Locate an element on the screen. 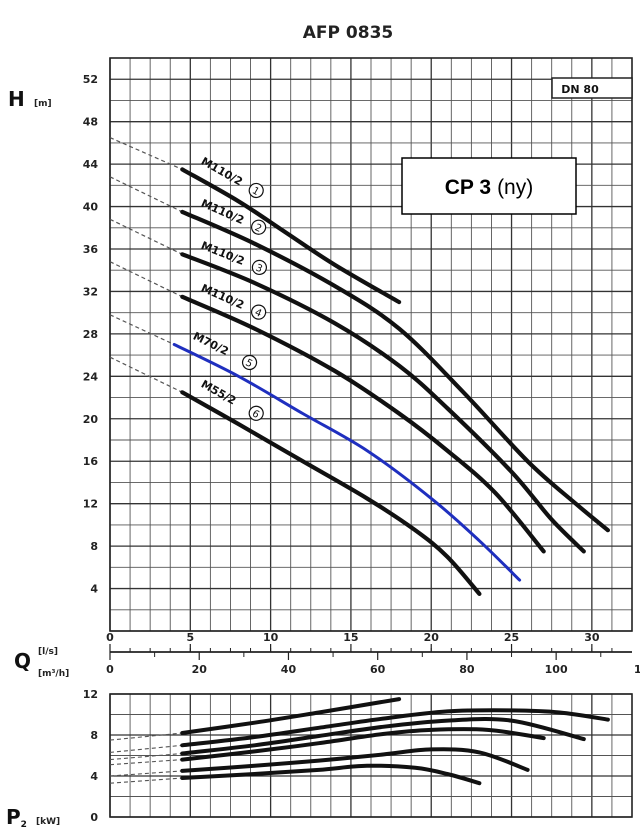 The width and height of the screenshot is (640, 830). callout-normal: (ny) is located at coordinates (515, 187).